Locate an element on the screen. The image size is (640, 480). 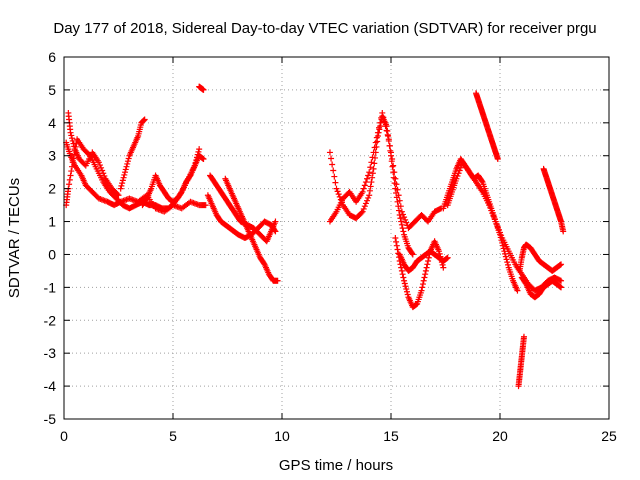
series-early-trace-e is located at coordinates (173, 180).